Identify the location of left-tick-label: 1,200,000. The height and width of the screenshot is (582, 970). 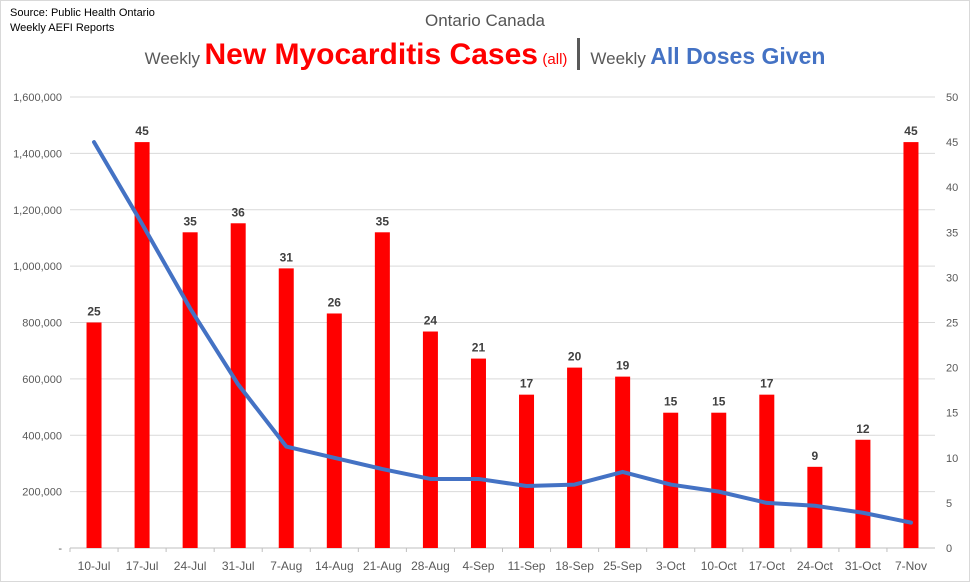
(37, 211).